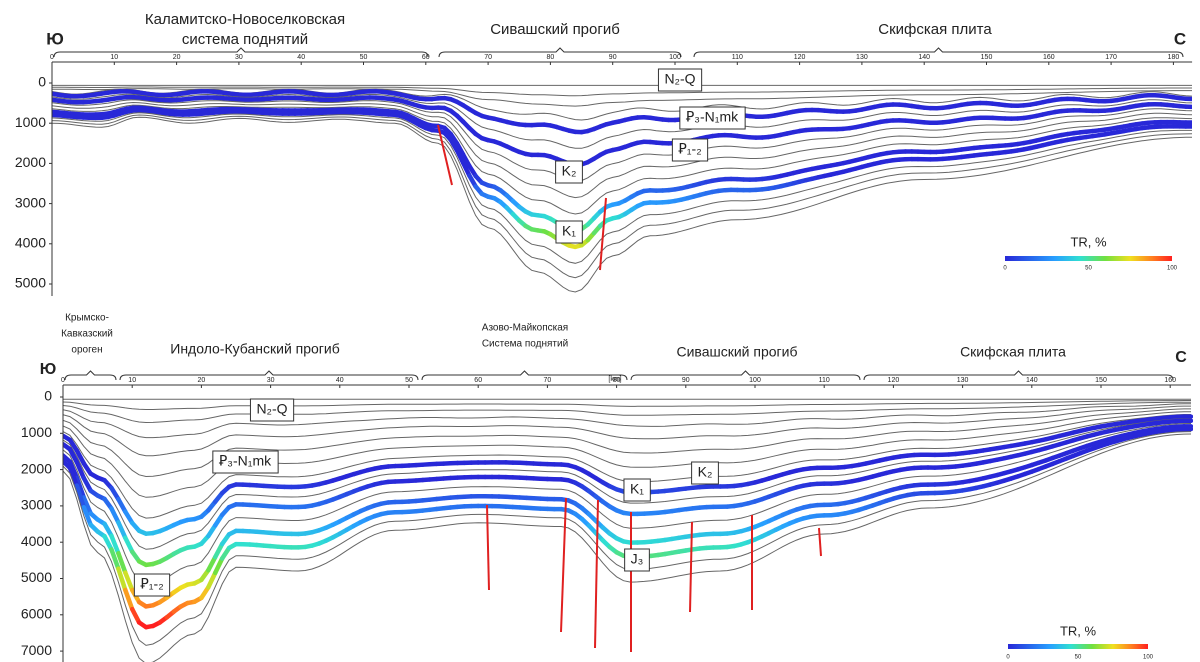 The image size is (1200, 662). Describe the element at coordinates (245, 19) in the screenshot. I see `region-label: Каламитско-Новоселковская` at that location.